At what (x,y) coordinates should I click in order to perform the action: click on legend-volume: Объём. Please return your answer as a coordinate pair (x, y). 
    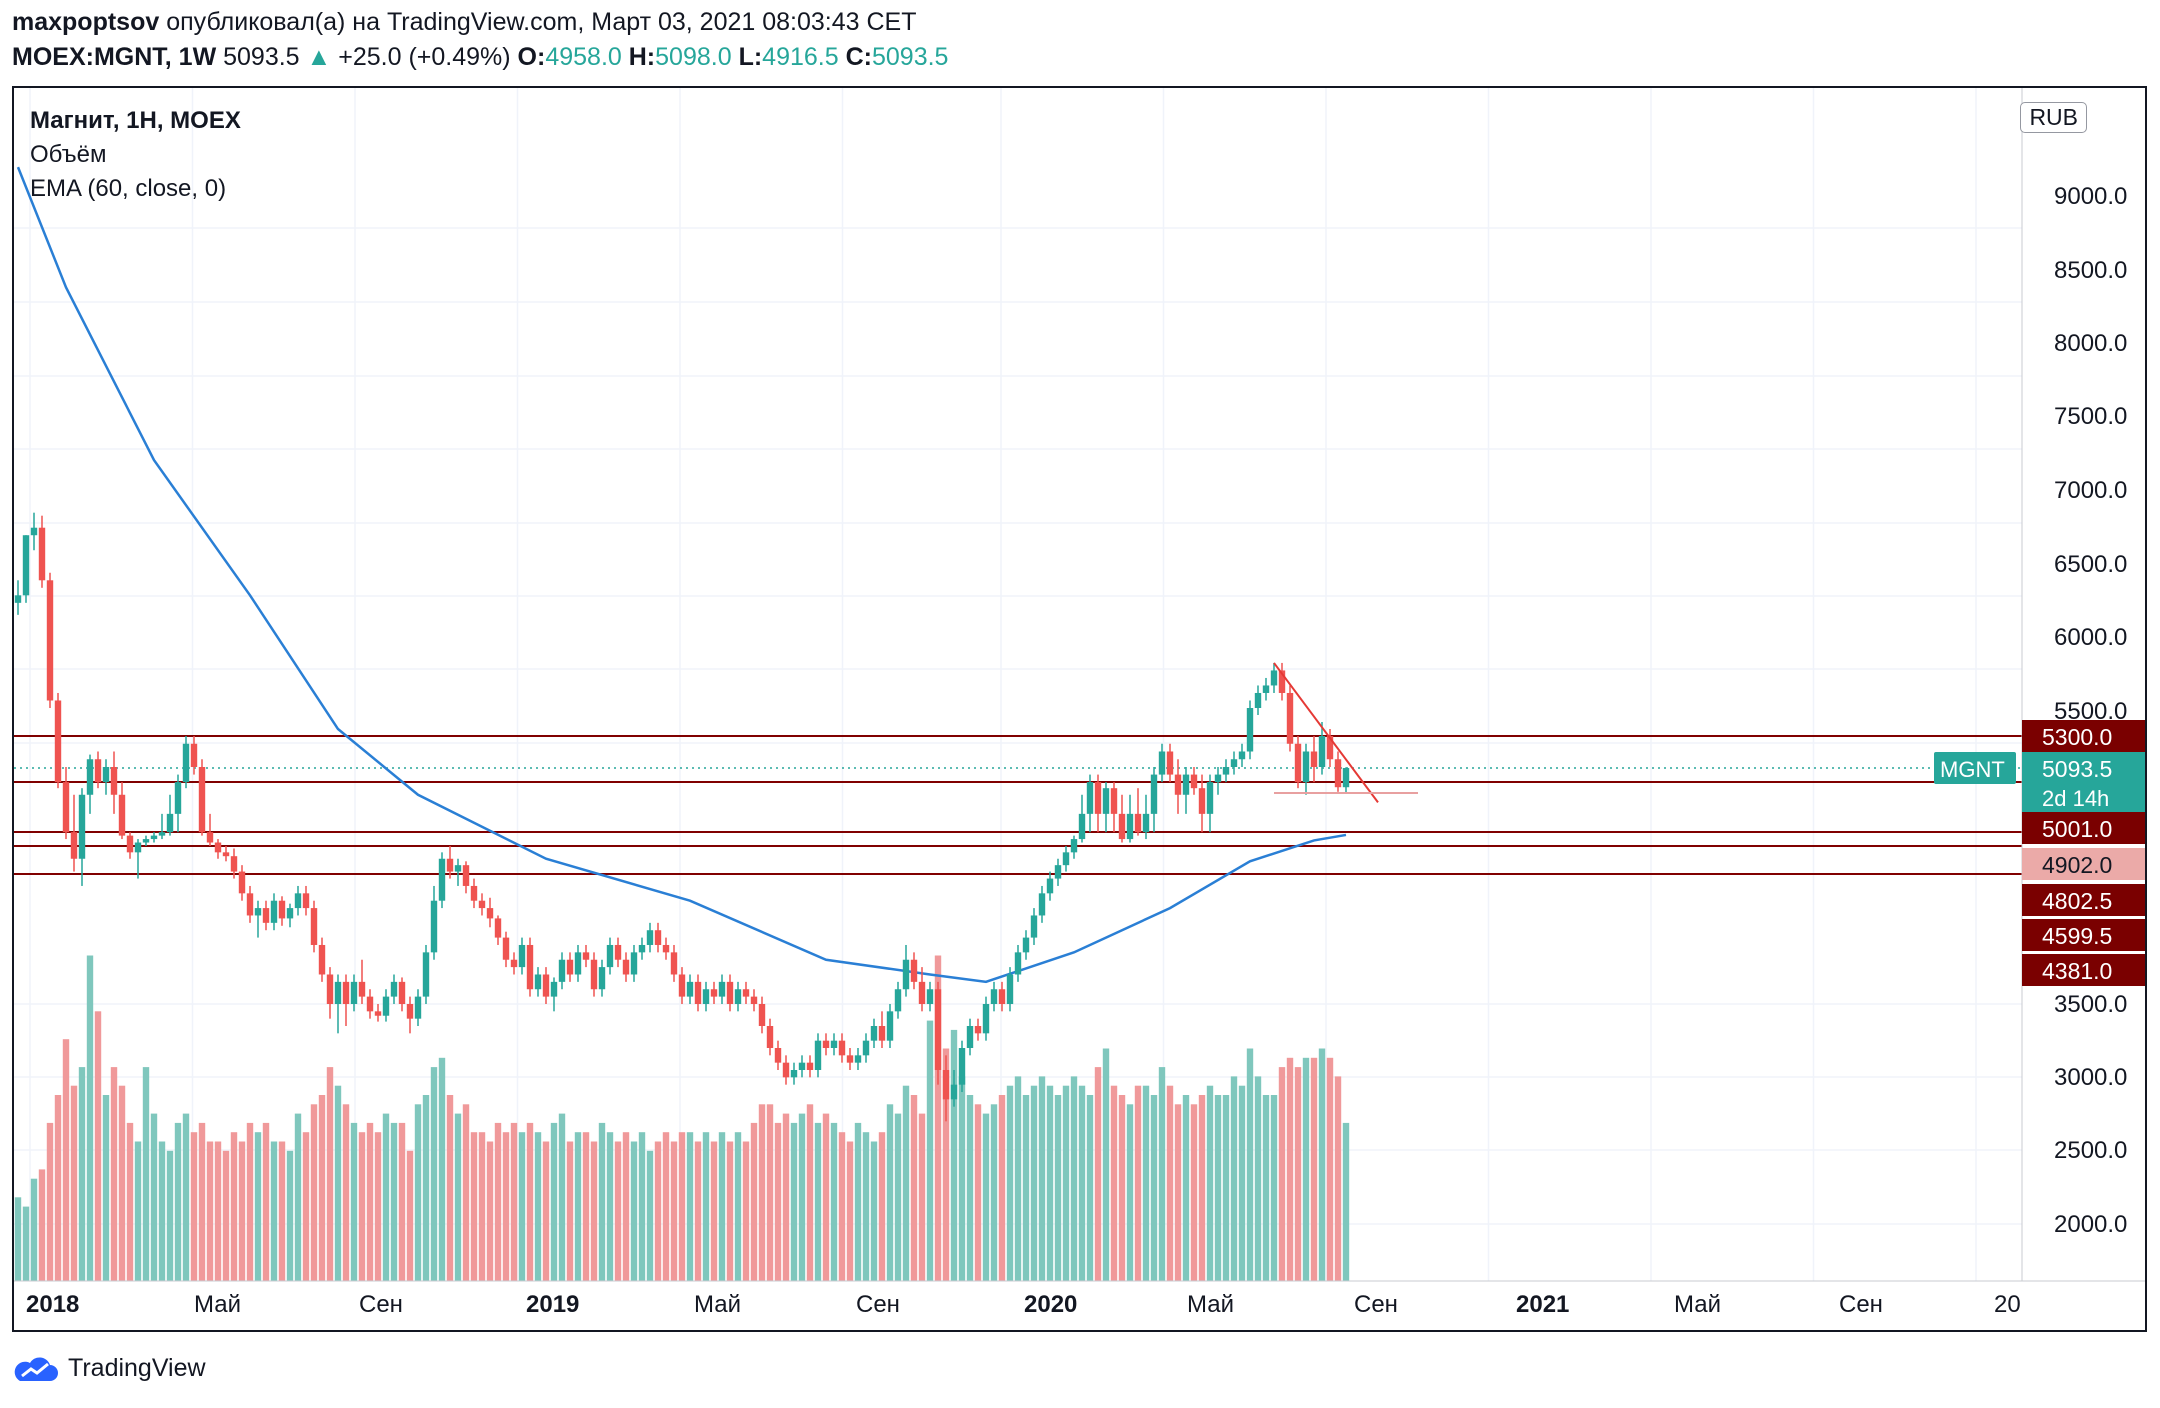
    Looking at the image, I should click on (68, 154).